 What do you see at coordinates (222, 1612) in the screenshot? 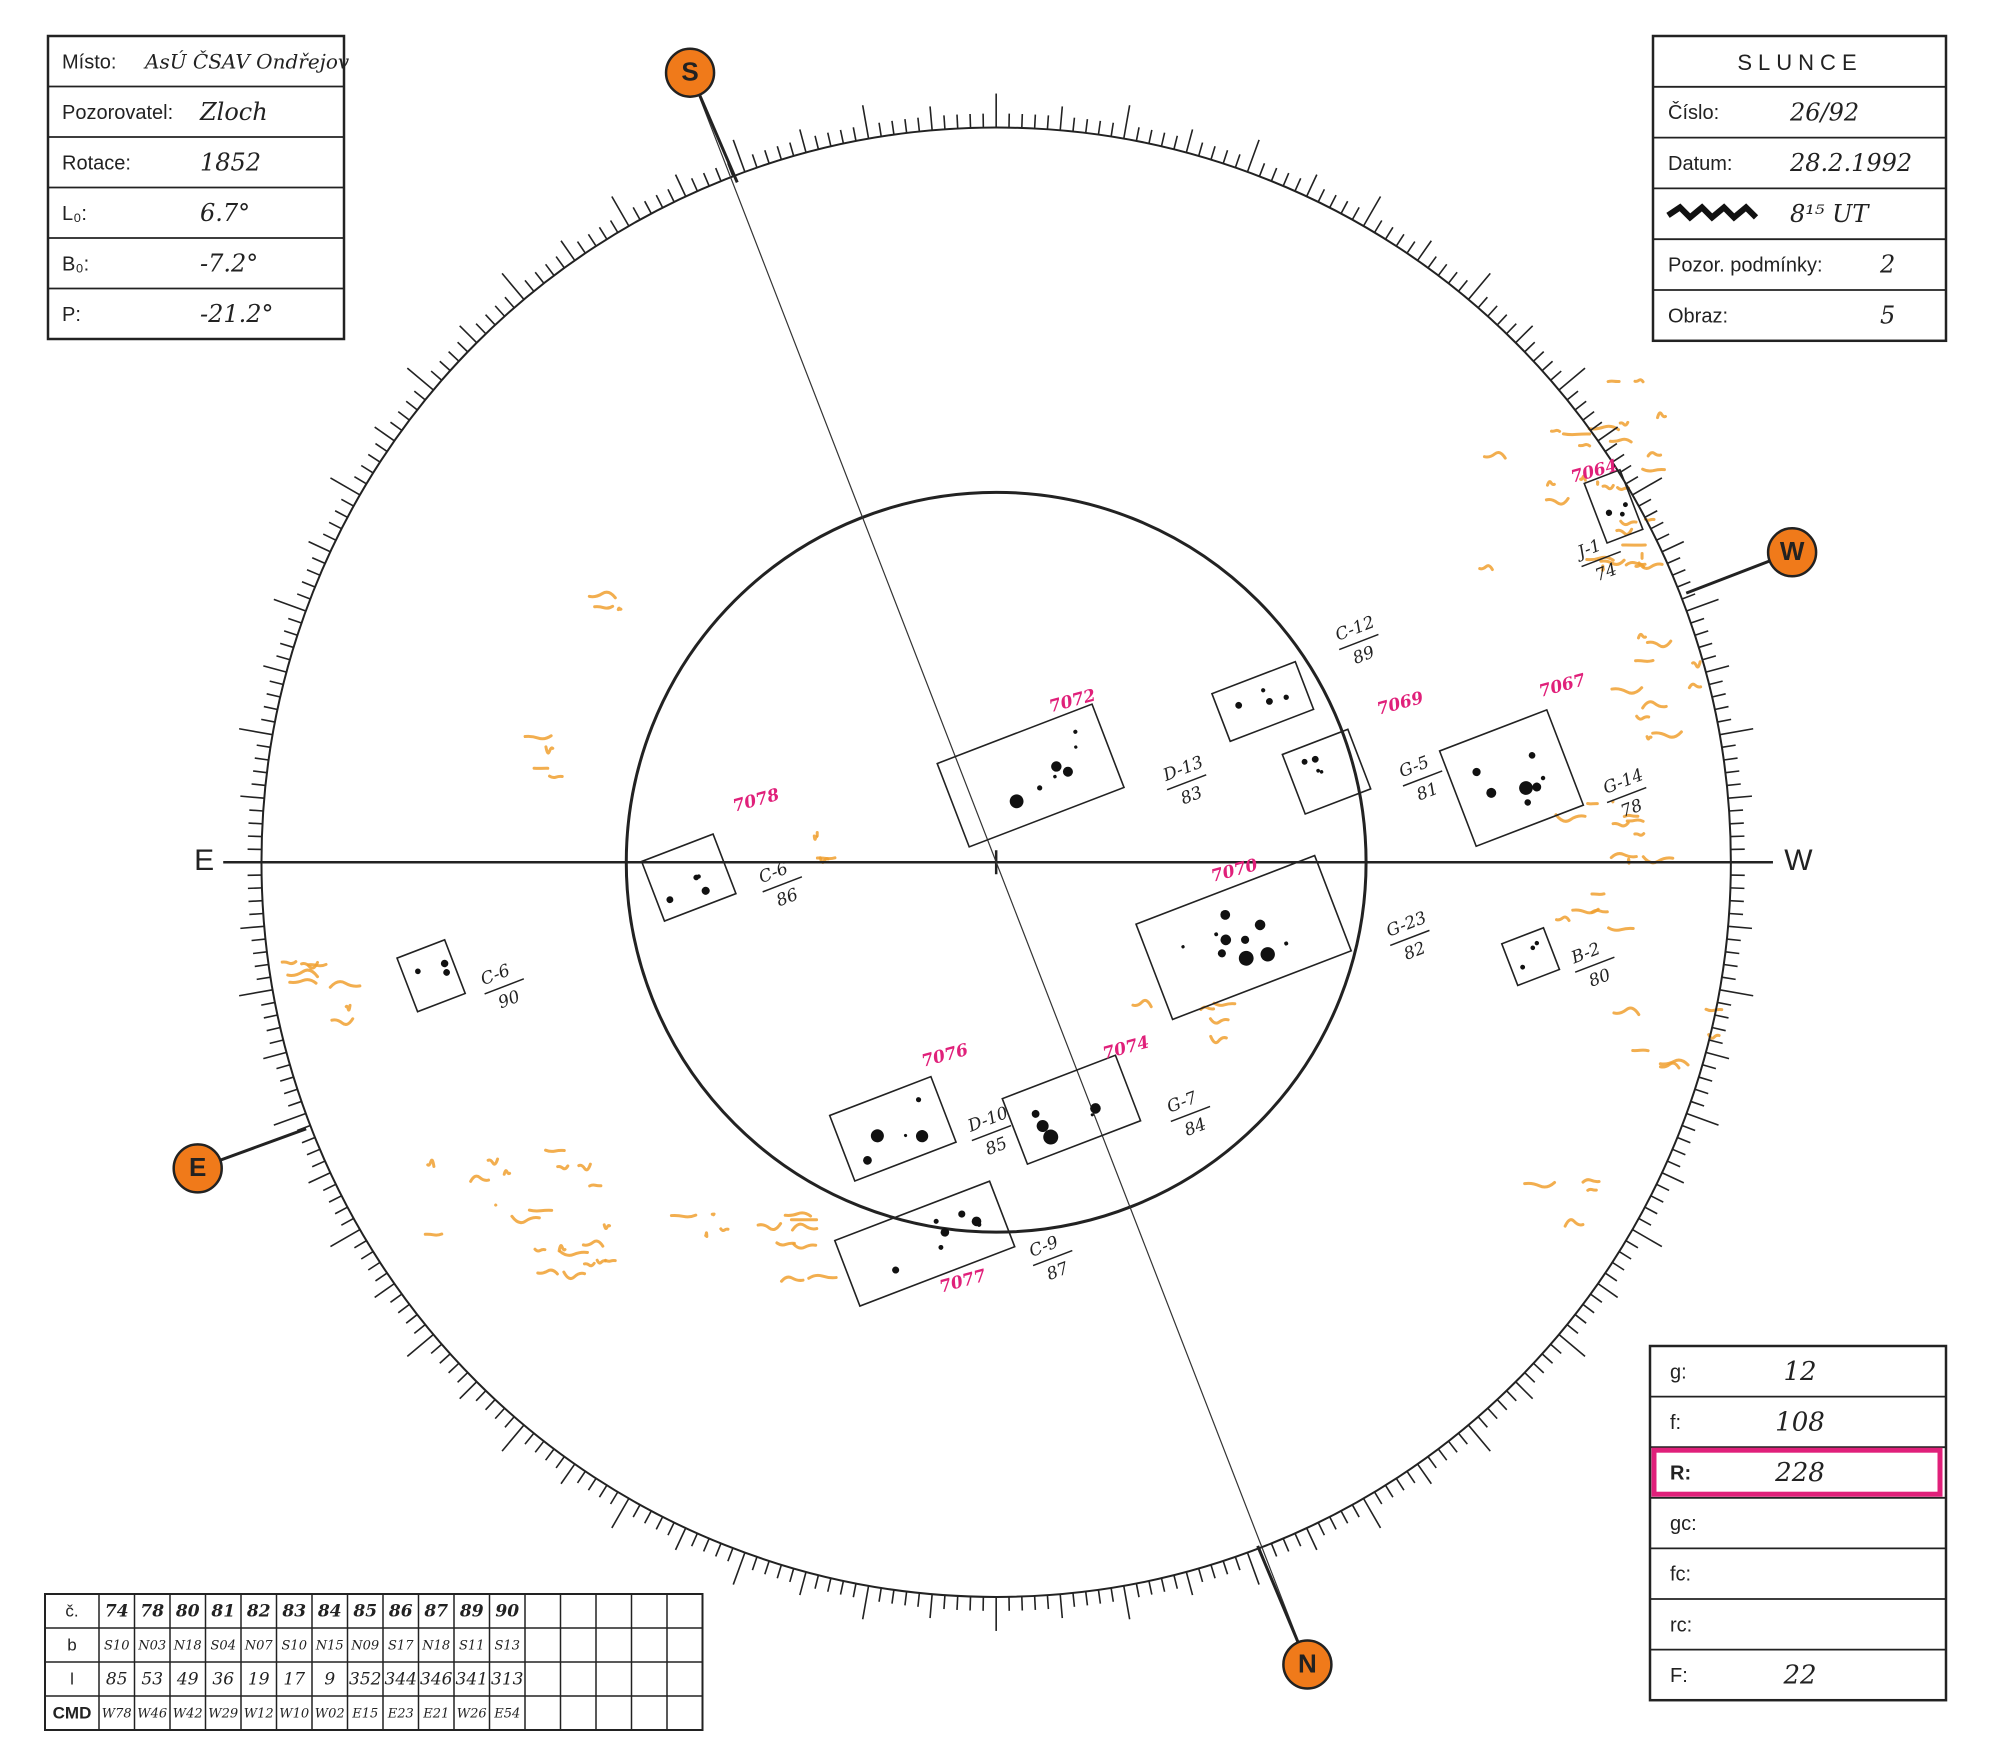
I see `cell: 81` at bounding box center [222, 1612].